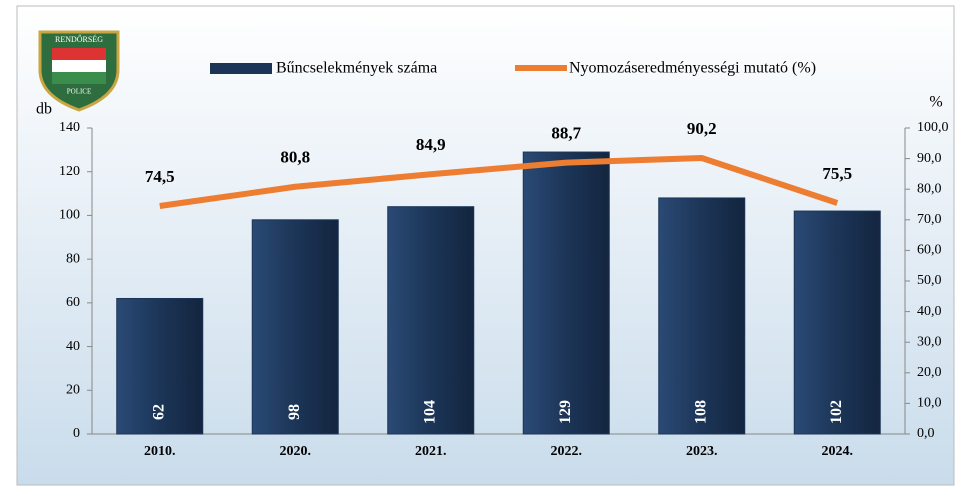  Describe the element at coordinates (929, 403) in the screenshot. I see `y2-tick-label: 10,0` at that location.